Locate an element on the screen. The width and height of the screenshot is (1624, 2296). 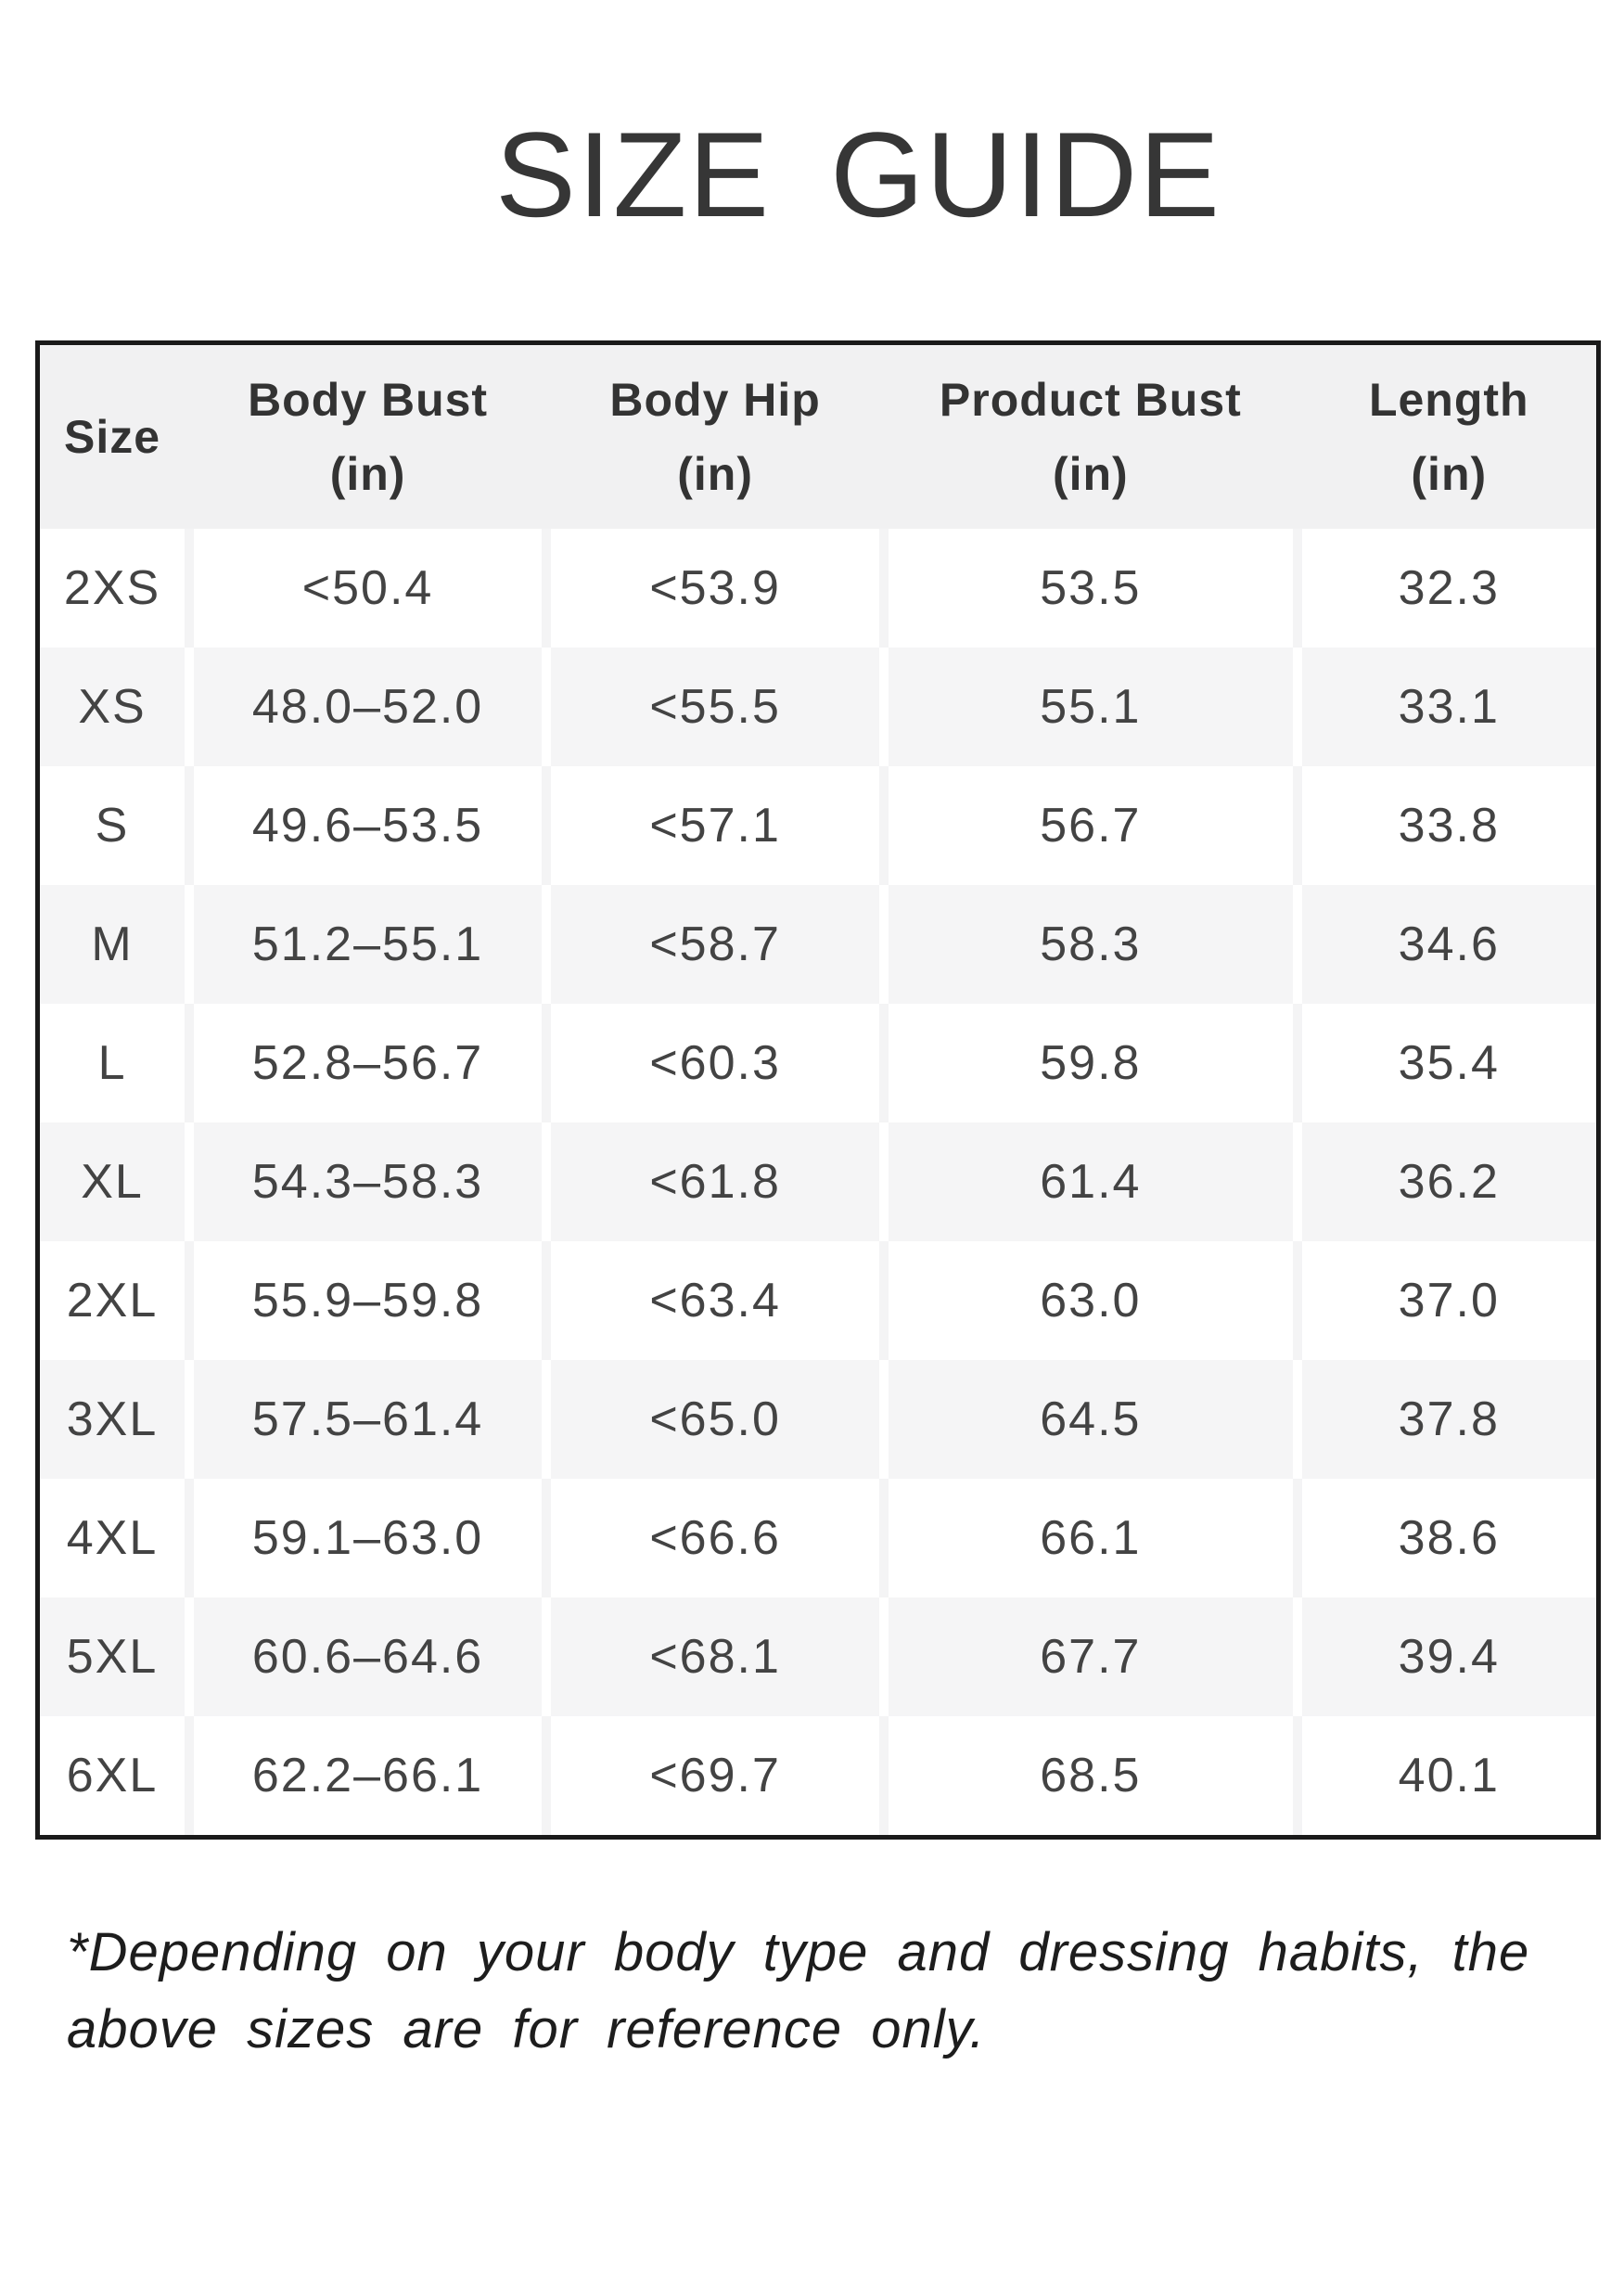
value-cell: <61.8 is located at coordinates (715, 1181).